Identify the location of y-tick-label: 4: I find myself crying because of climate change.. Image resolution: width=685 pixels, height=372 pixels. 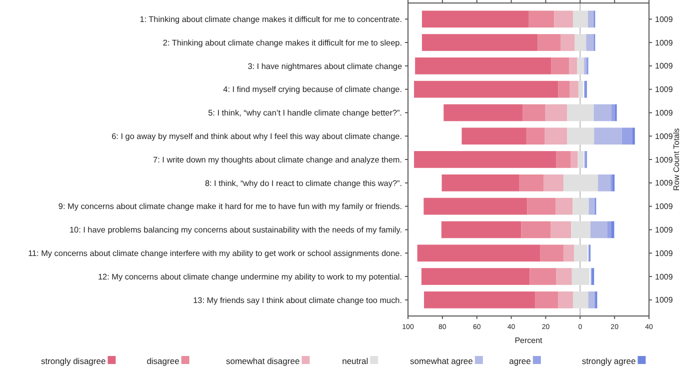
(312, 89).